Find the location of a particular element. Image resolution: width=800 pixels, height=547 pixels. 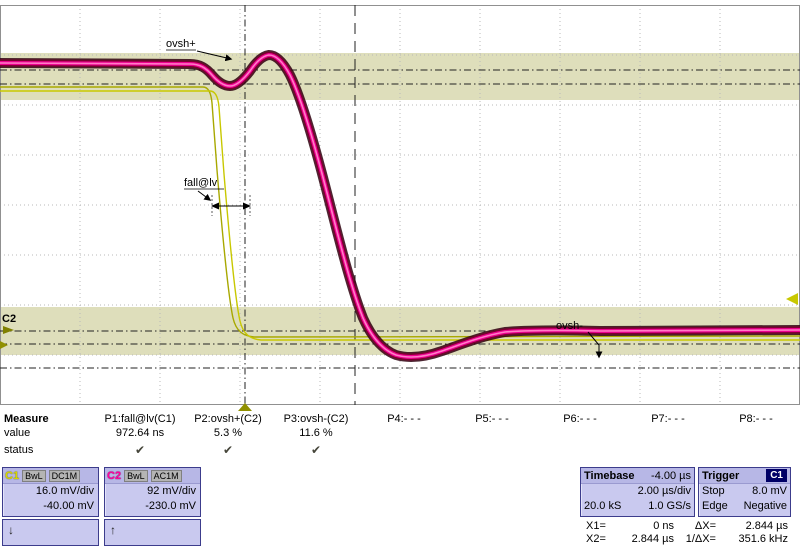

measure-status-label: status is located at coordinates (19, 449).